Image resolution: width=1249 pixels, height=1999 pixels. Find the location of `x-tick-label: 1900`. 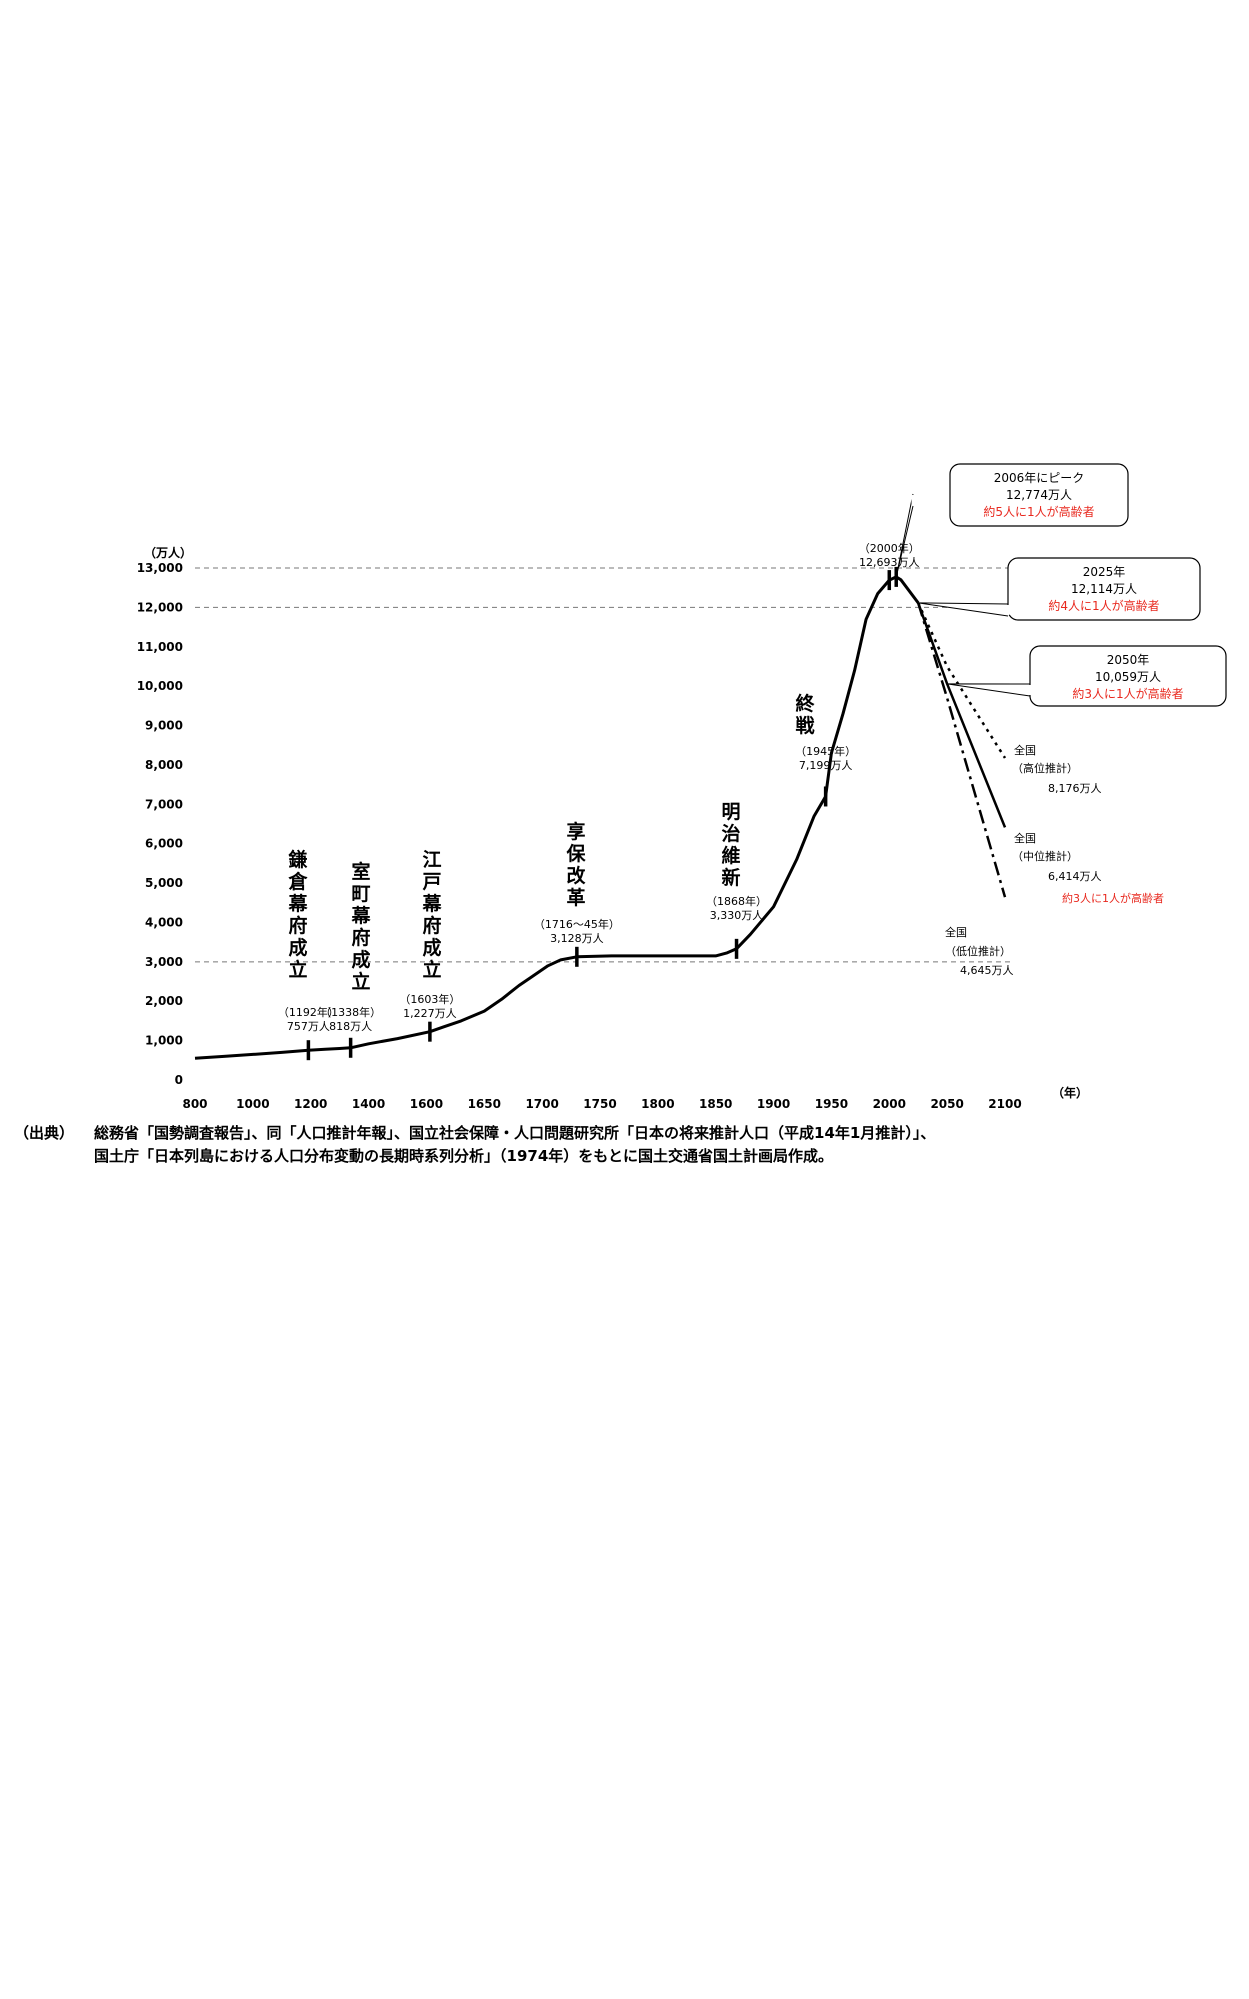

x-tick-label: 1900 is located at coordinates (773, 1104).